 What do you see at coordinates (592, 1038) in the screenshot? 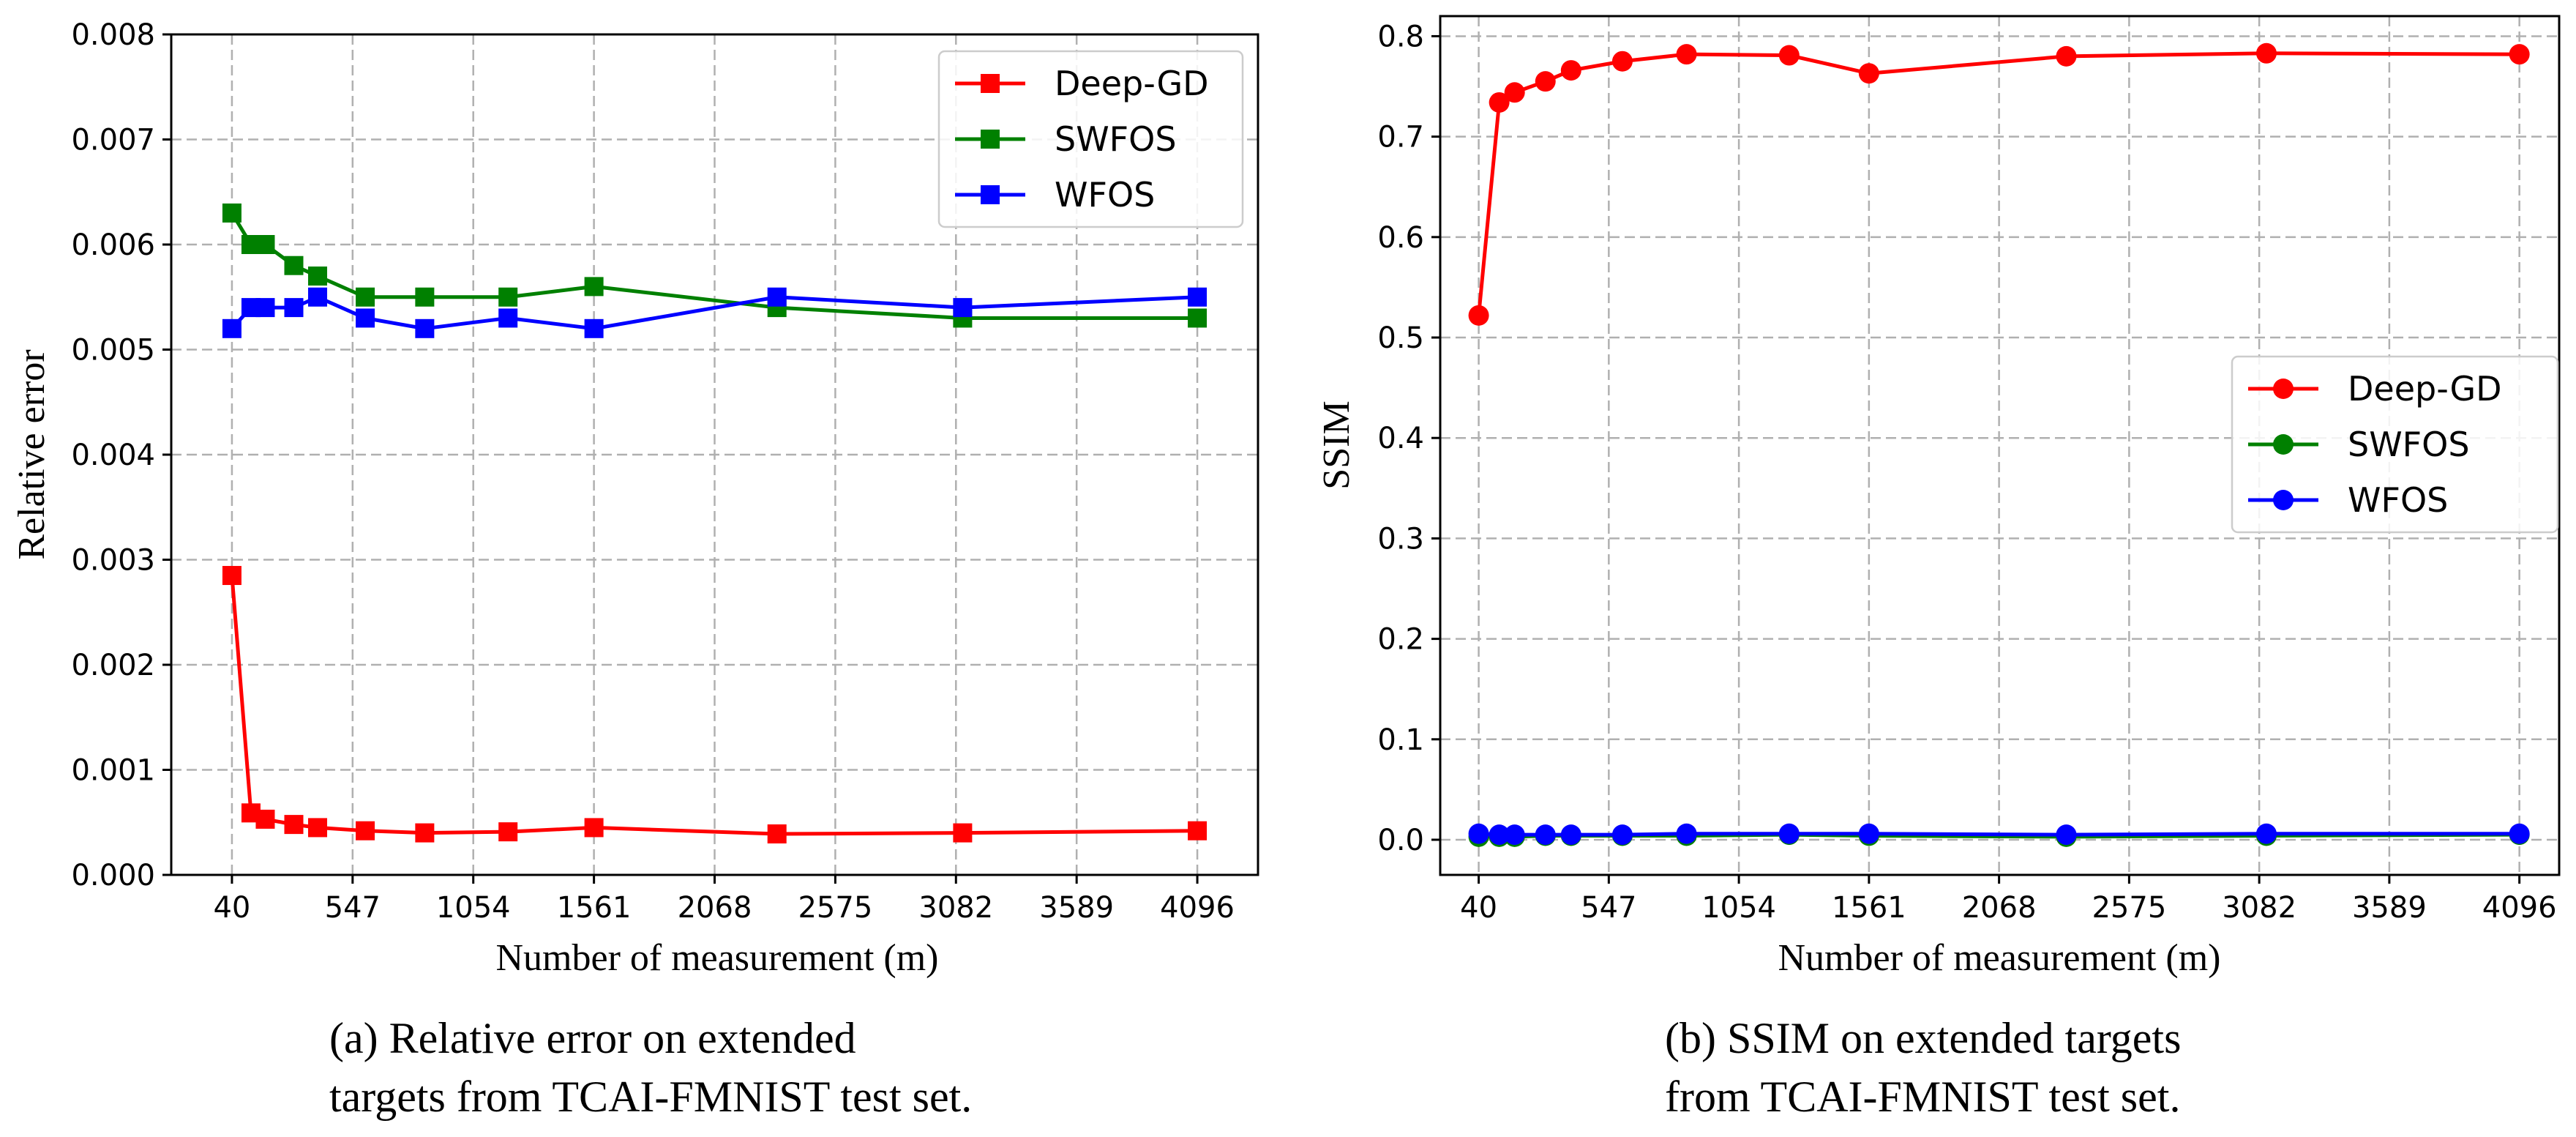
I see `caption-line-1: (a) Relative error on extended` at bounding box center [592, 1038].